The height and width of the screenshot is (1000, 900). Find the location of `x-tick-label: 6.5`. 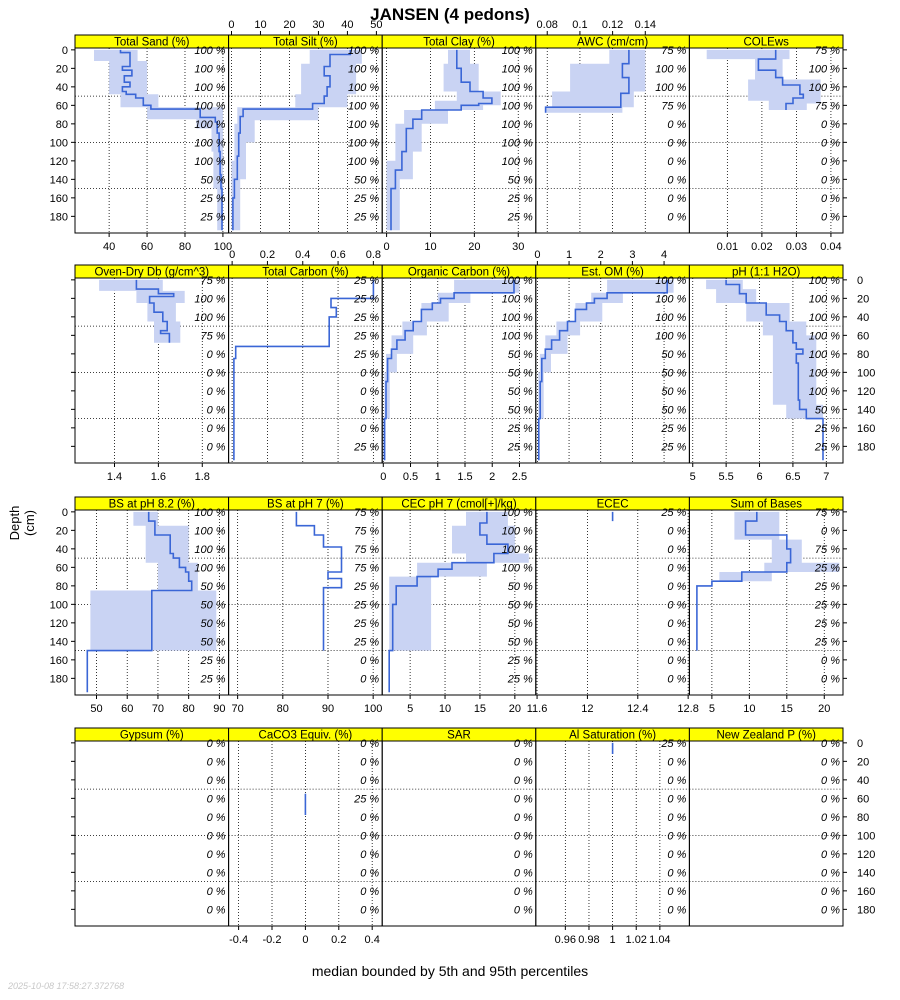

x-tick-label: 6.5 is located at coordinates (792, 477).